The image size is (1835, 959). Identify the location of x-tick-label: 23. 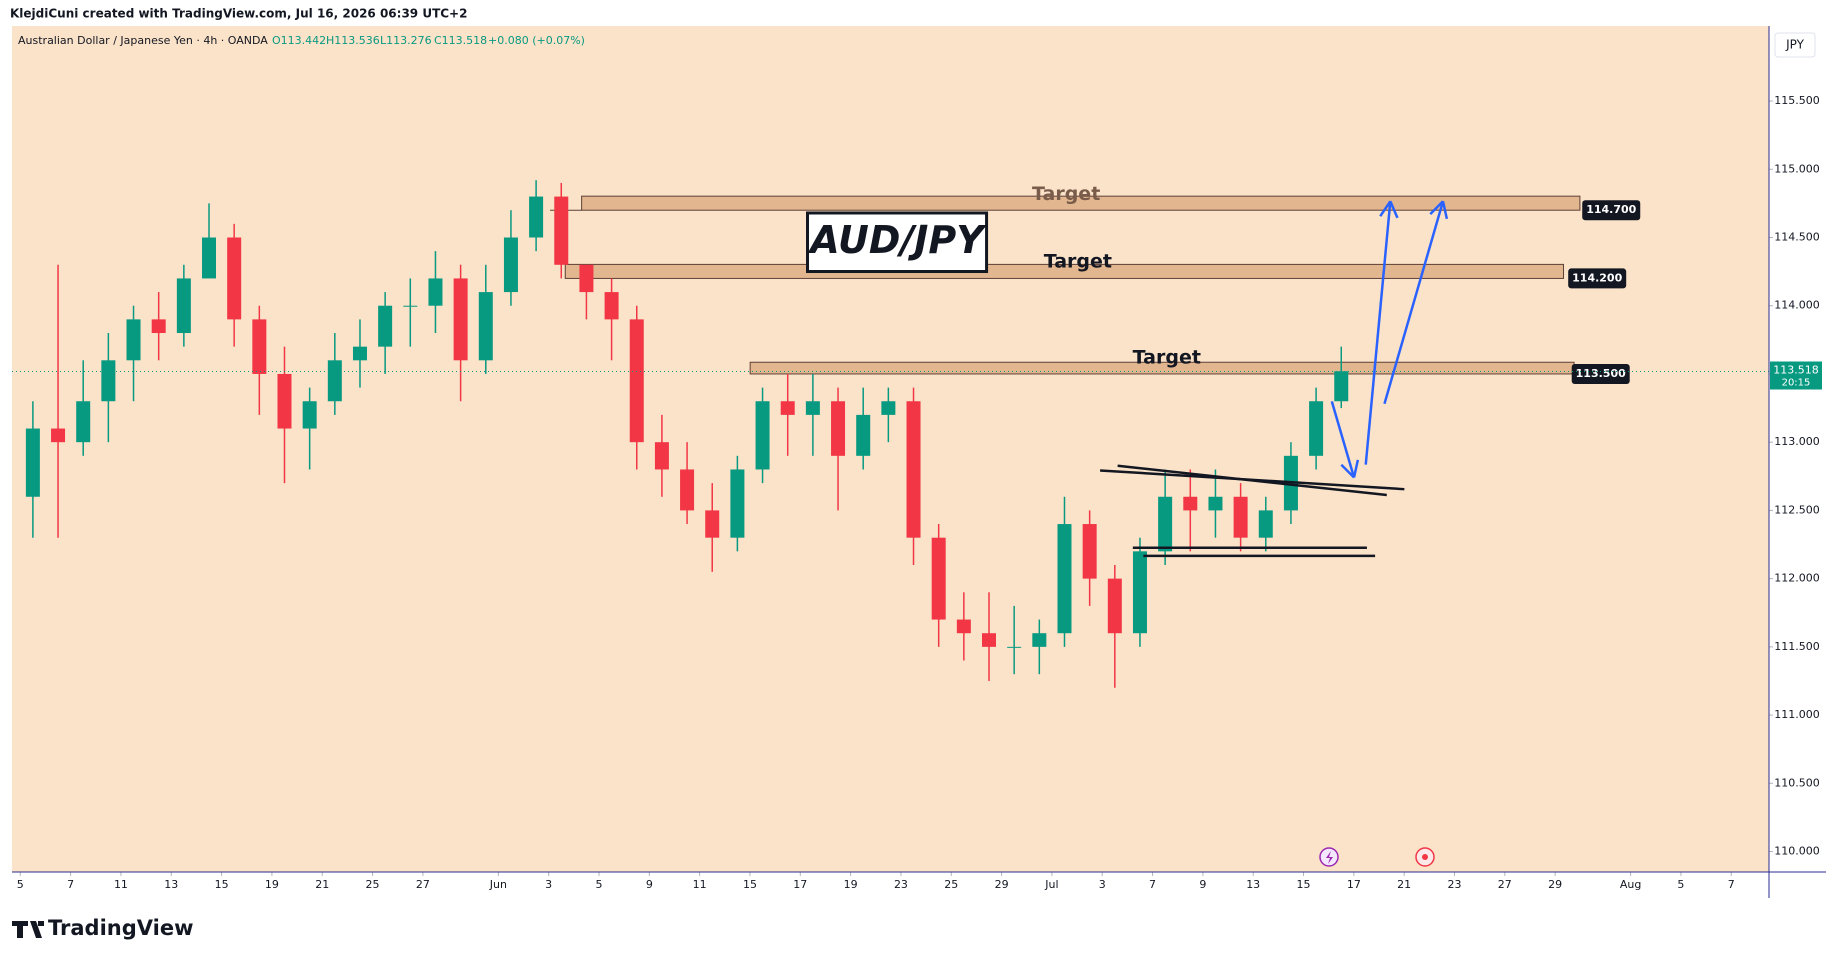
(1454, 884).